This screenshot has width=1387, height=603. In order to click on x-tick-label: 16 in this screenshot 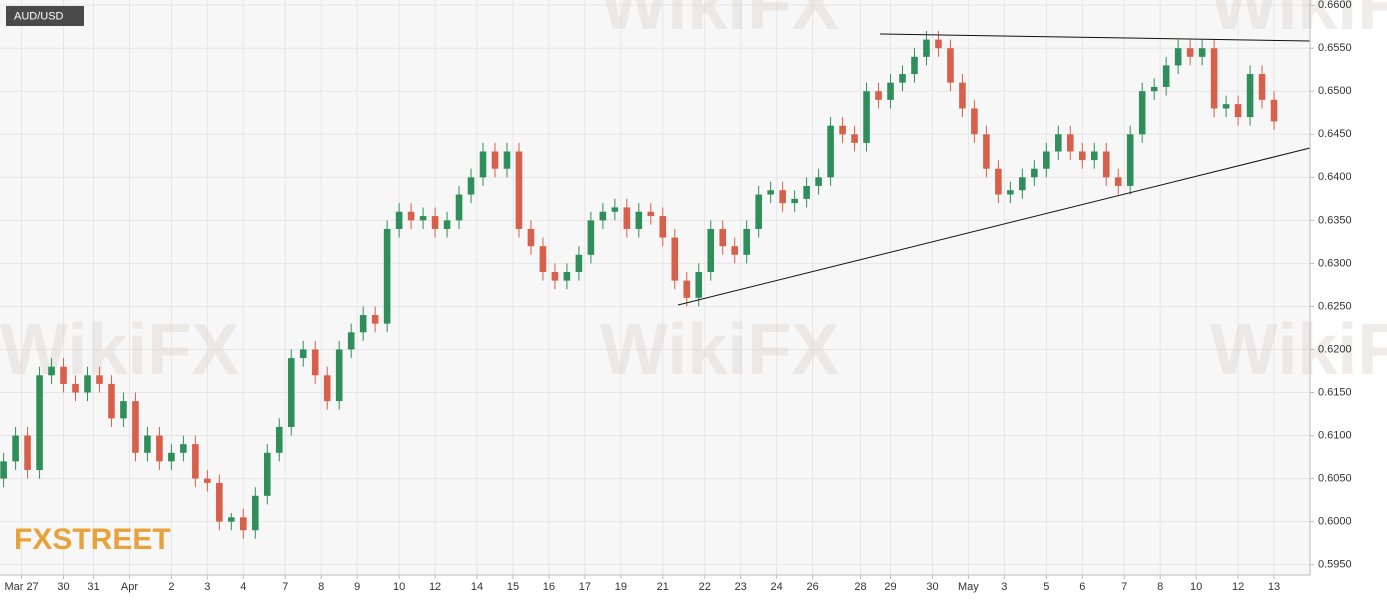, I will do `click(549, 587)`.